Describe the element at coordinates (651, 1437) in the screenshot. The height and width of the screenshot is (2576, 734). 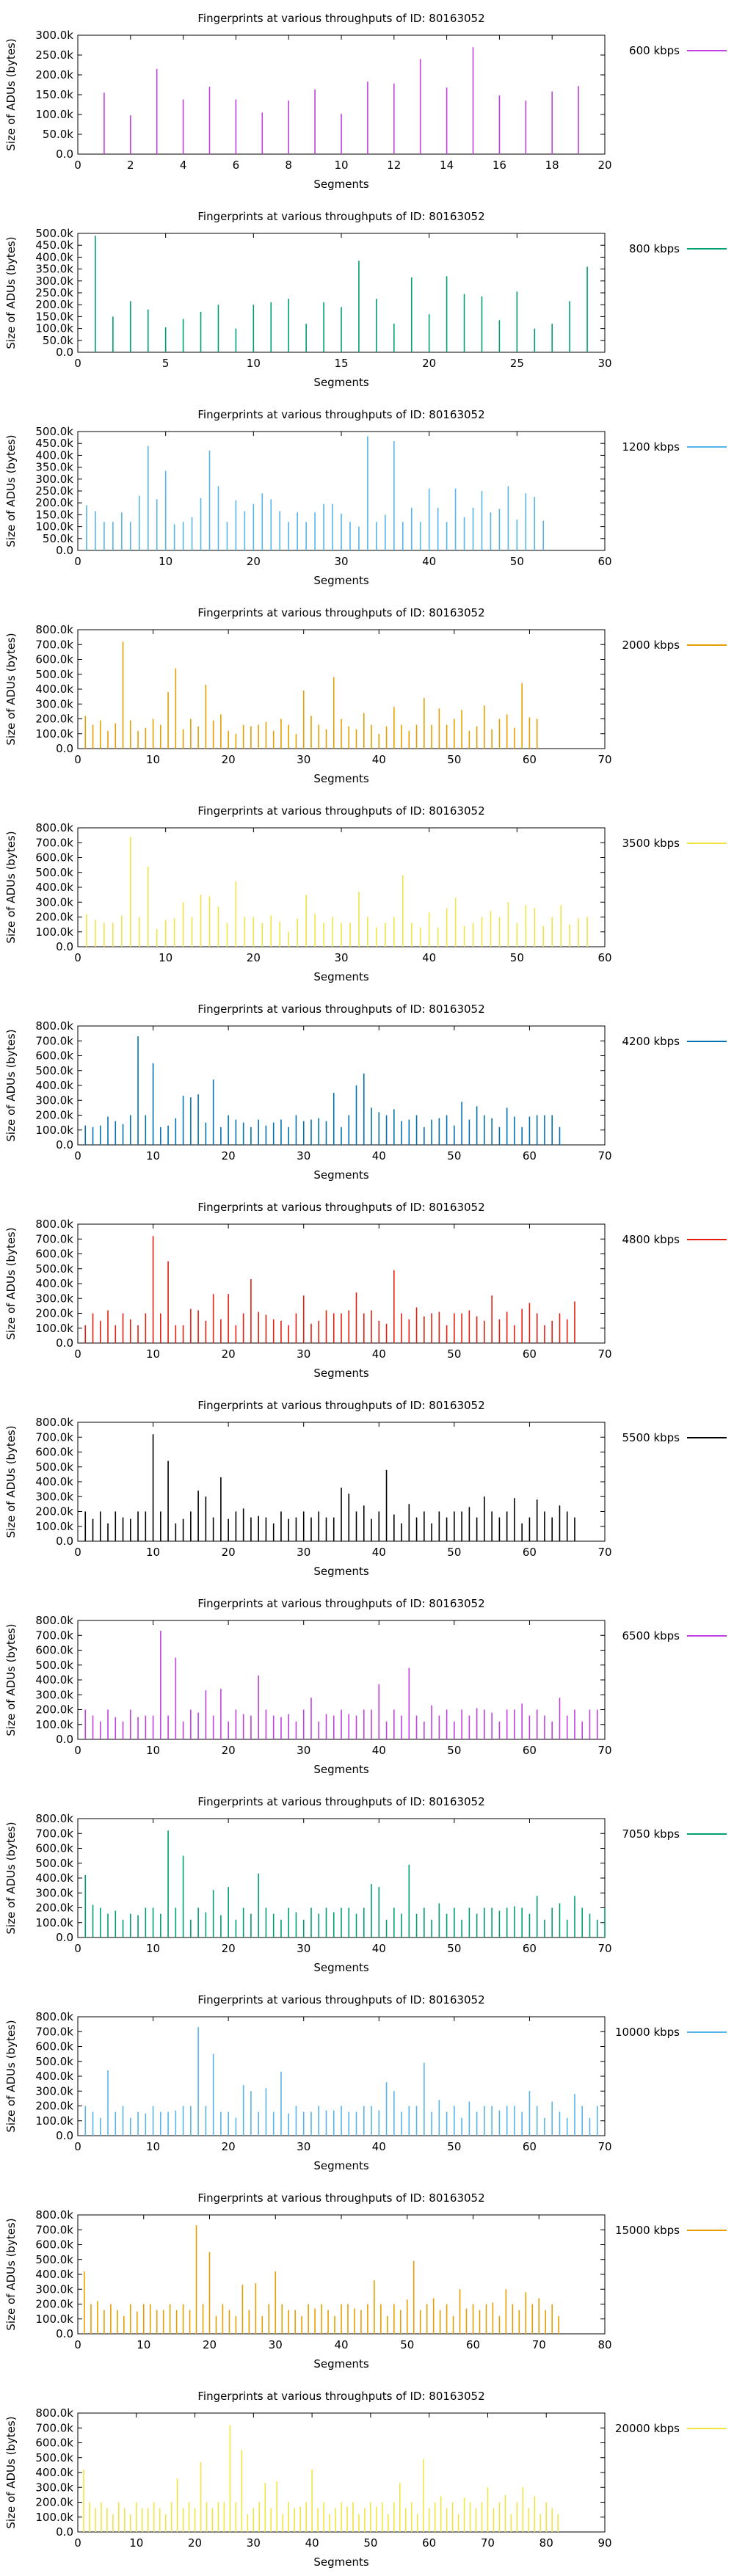
I see `legend-label: 5500 kbps` at that location.